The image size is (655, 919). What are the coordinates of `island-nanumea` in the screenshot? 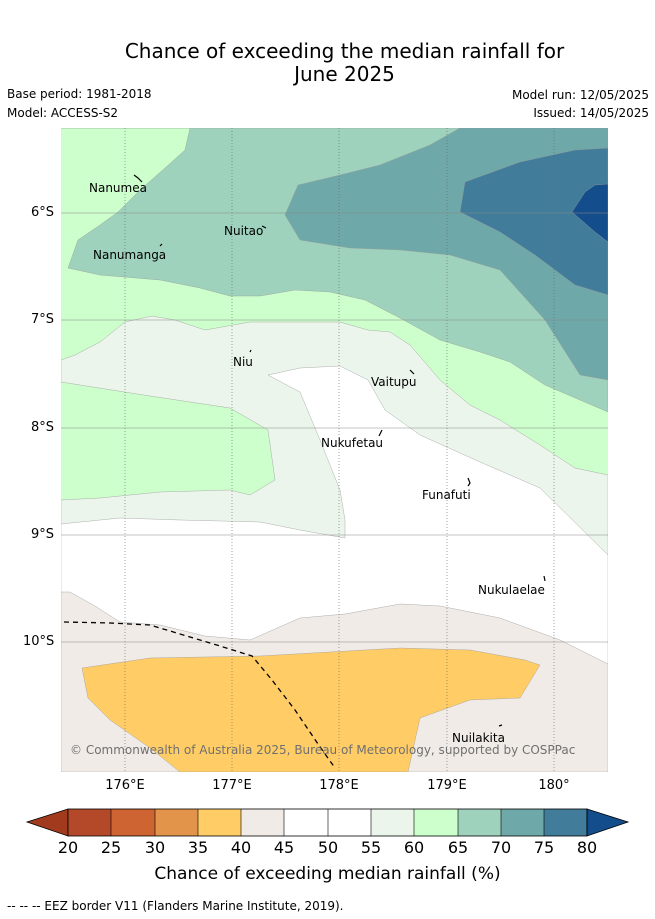 It's located at (138, 178).